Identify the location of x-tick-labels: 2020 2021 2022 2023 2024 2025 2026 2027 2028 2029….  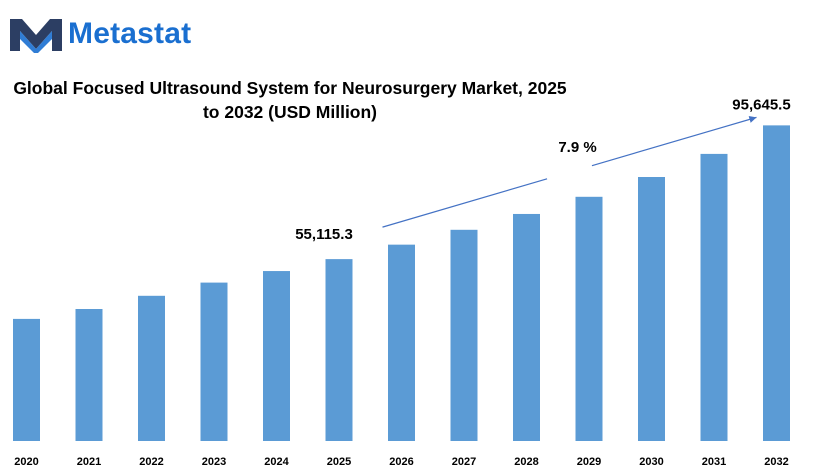
(401, 462).